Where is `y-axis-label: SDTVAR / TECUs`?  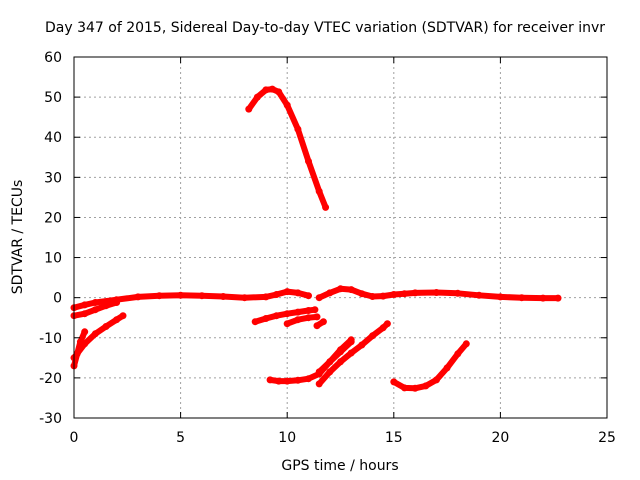
y-axis-label: SDTVAR / TECUs is located at coordinates (18, 237).